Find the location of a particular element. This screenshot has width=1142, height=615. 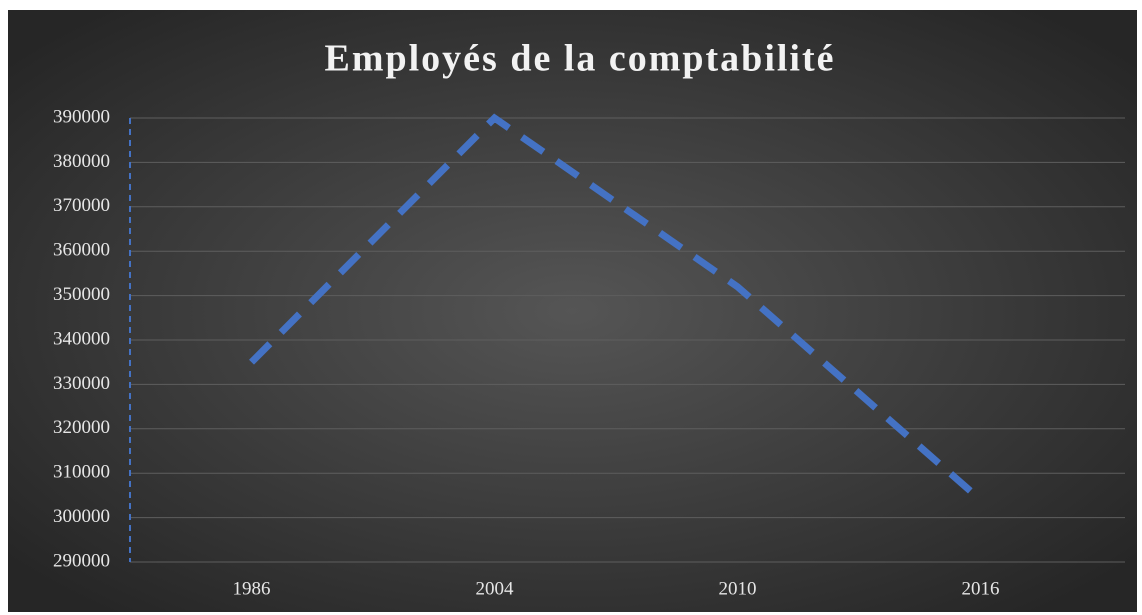

x-tick-label: 2016 is located at coordinates (981, 588).